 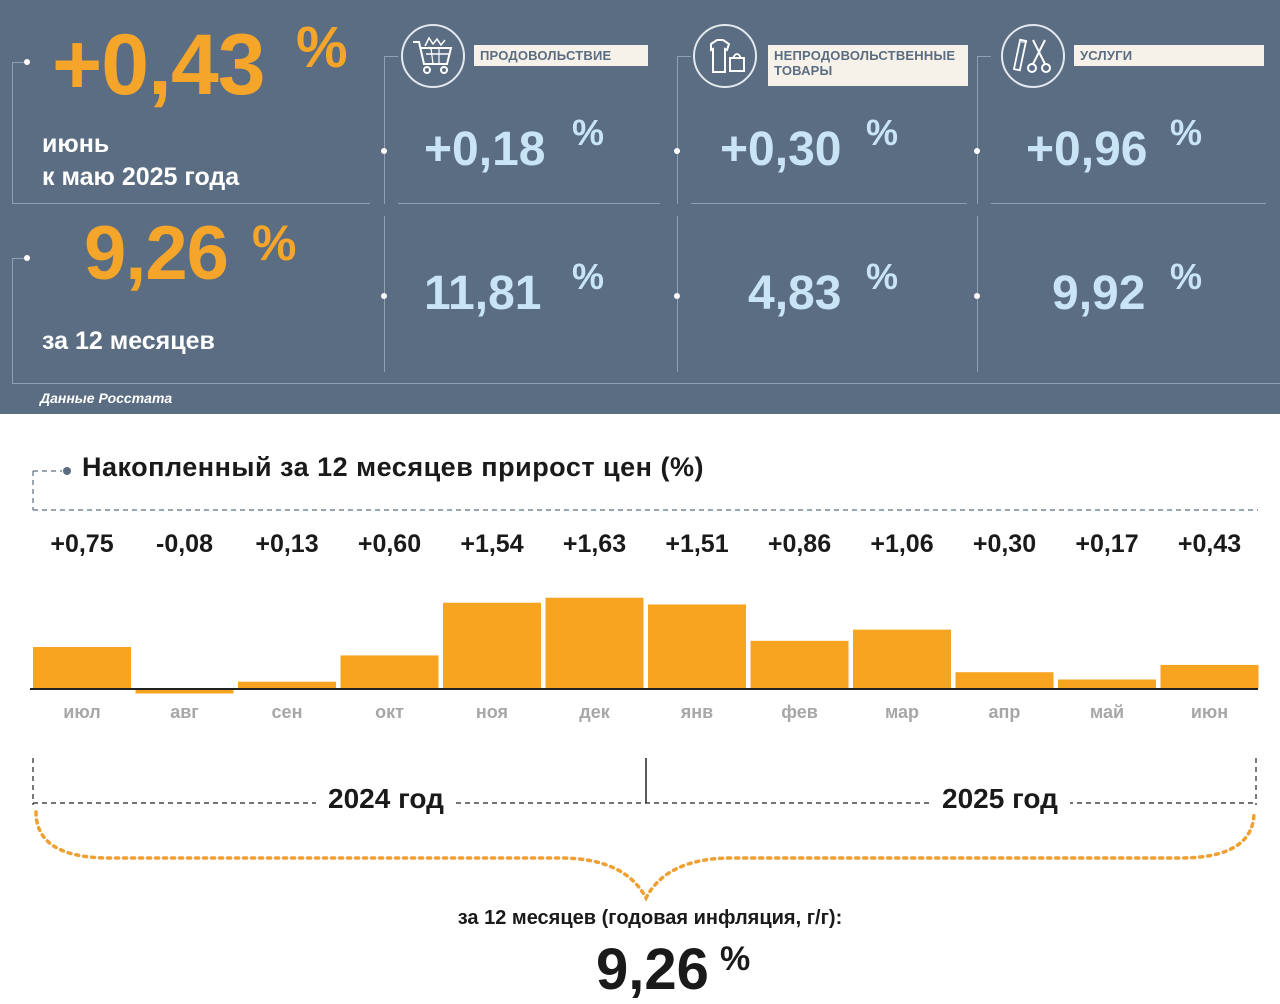 I want to click on scissors-comb-icon, so click(x=1033, y=56).